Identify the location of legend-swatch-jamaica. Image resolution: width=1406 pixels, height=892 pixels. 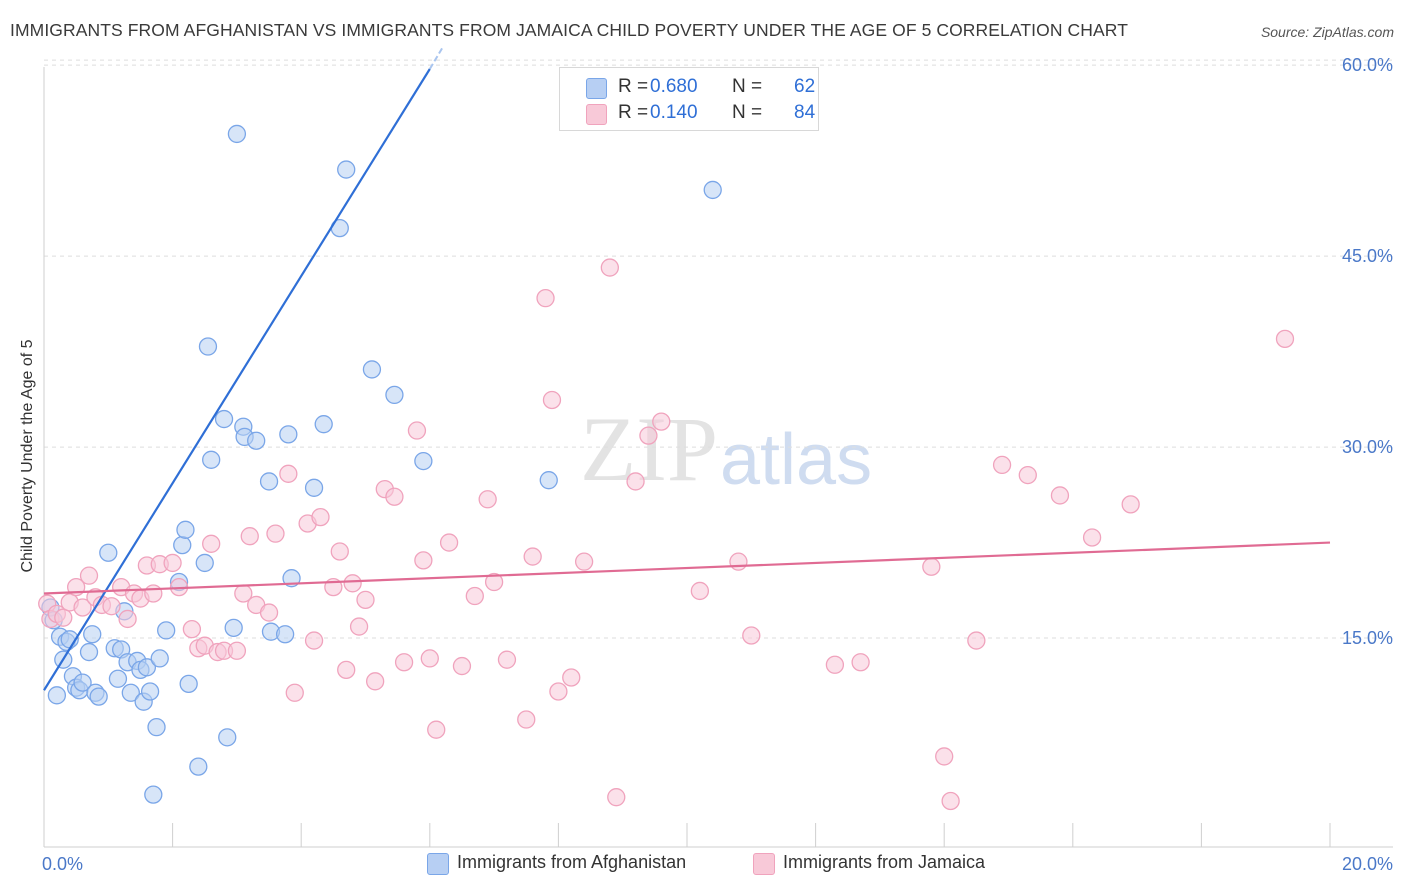
(596, 114).